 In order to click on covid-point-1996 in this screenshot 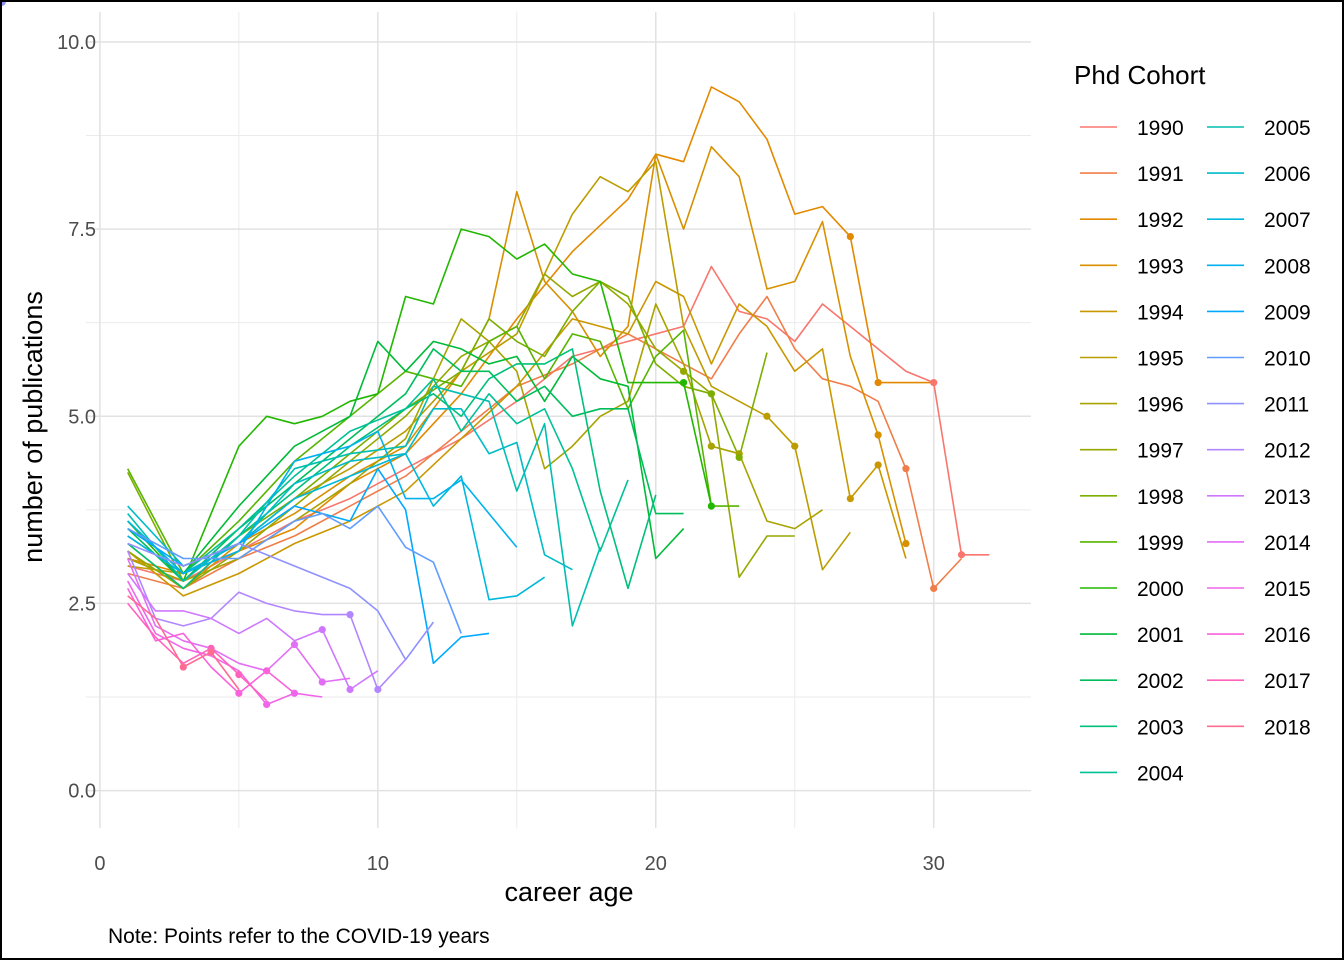, I will do `click(711, 446)`.